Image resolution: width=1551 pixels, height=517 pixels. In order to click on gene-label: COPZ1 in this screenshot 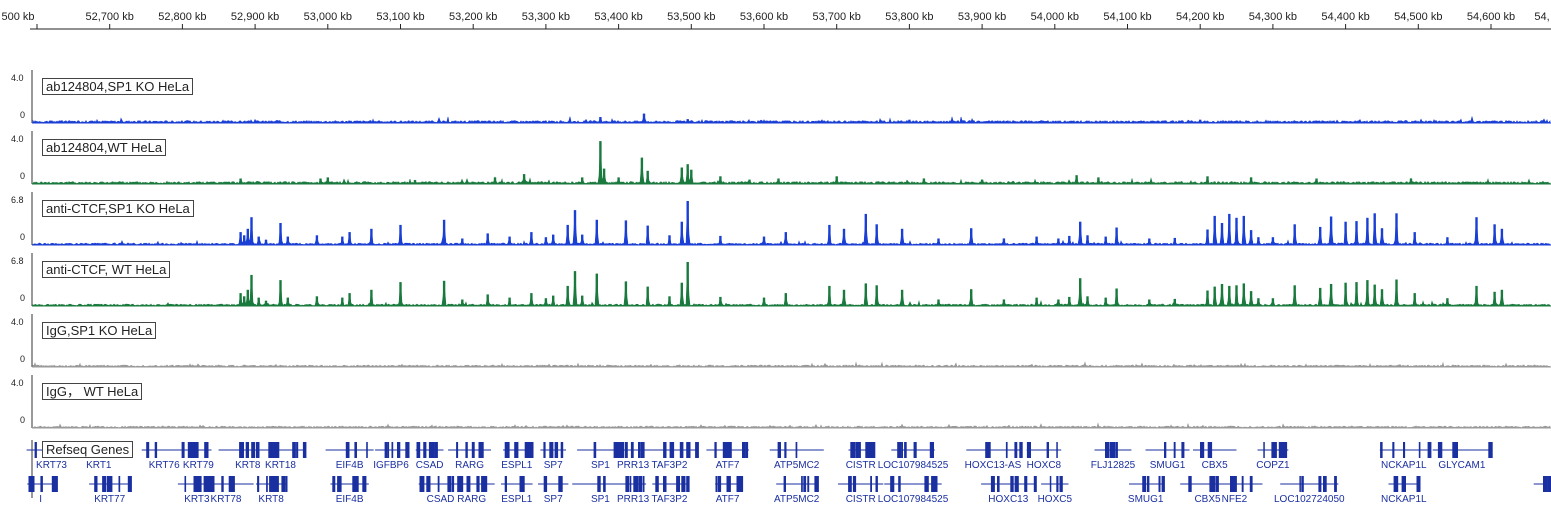, I will do `click(1272, 465)`.